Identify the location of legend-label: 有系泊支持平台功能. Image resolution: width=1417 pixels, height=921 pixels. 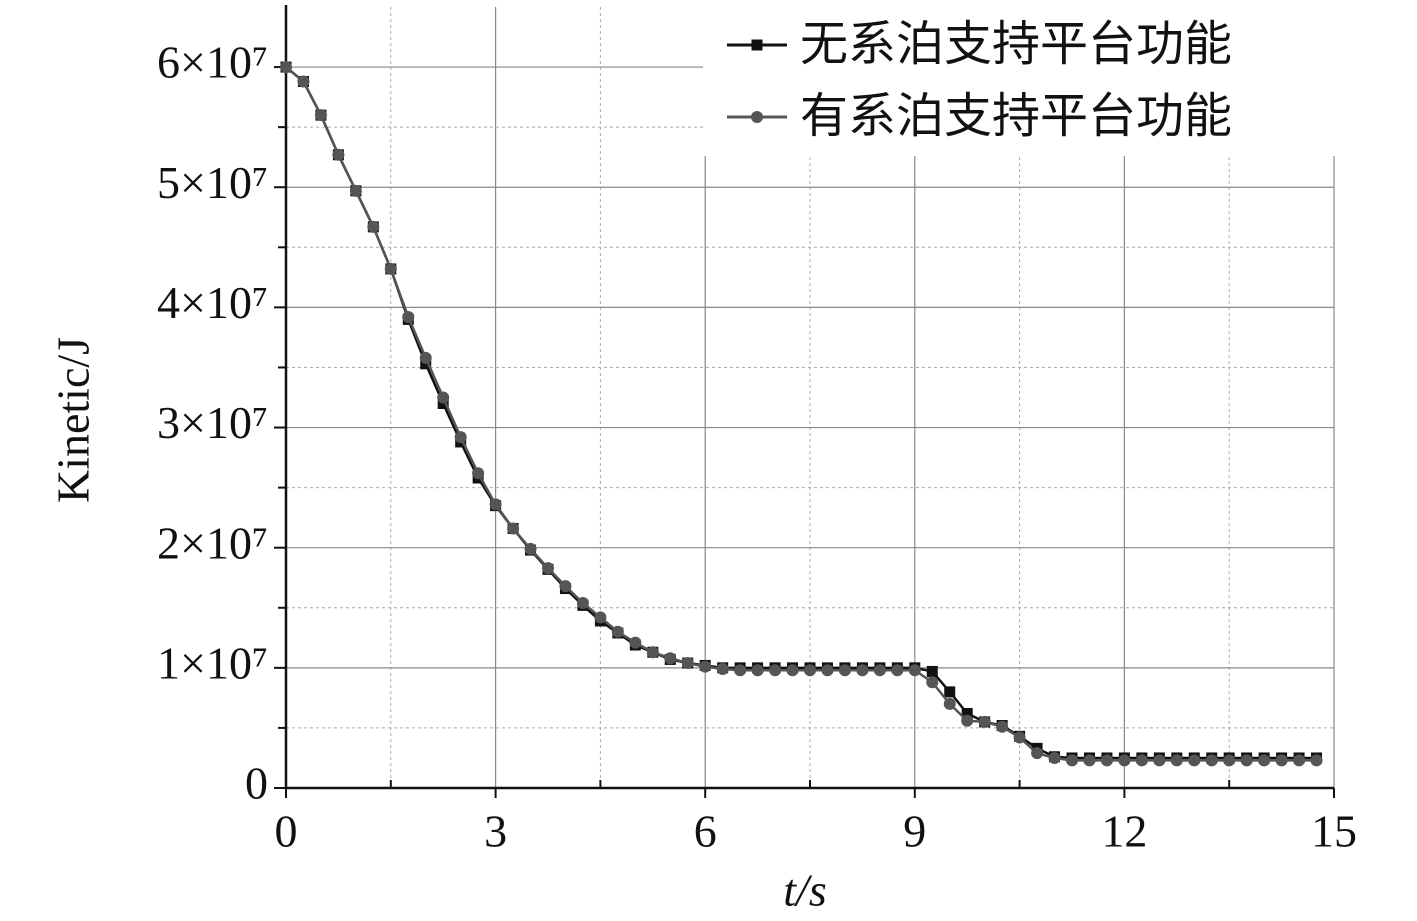
(1016, 116).